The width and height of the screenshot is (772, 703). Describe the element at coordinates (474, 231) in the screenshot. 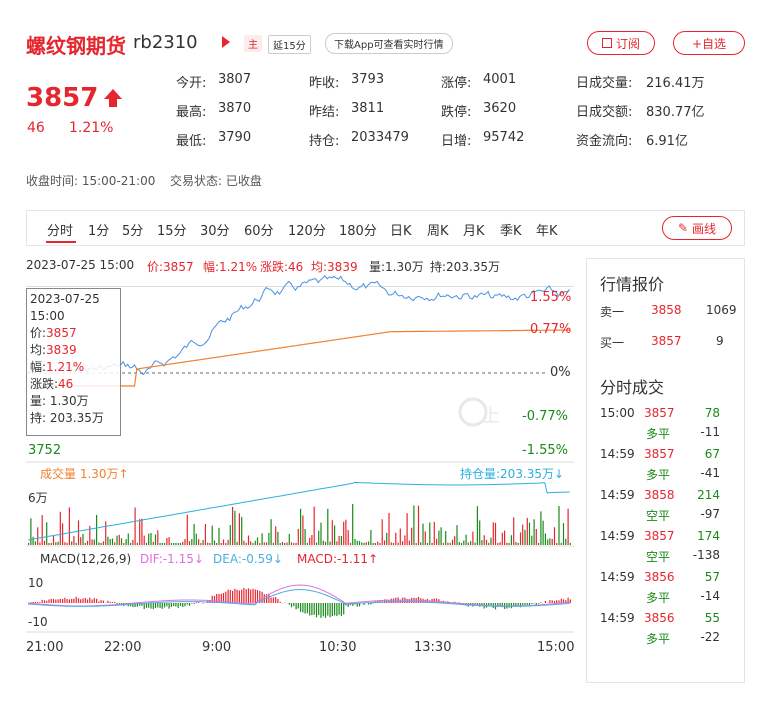

I see `tab-monthly: 月K` at that location.